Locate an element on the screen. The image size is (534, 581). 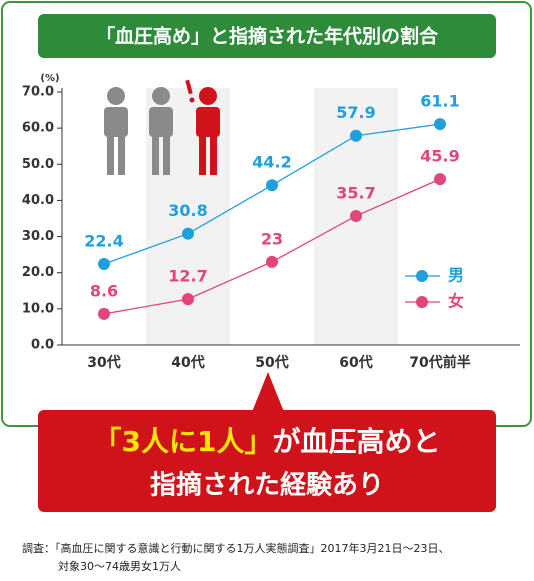
x-tick-label: 40代 is located at coordinates (187, 362).